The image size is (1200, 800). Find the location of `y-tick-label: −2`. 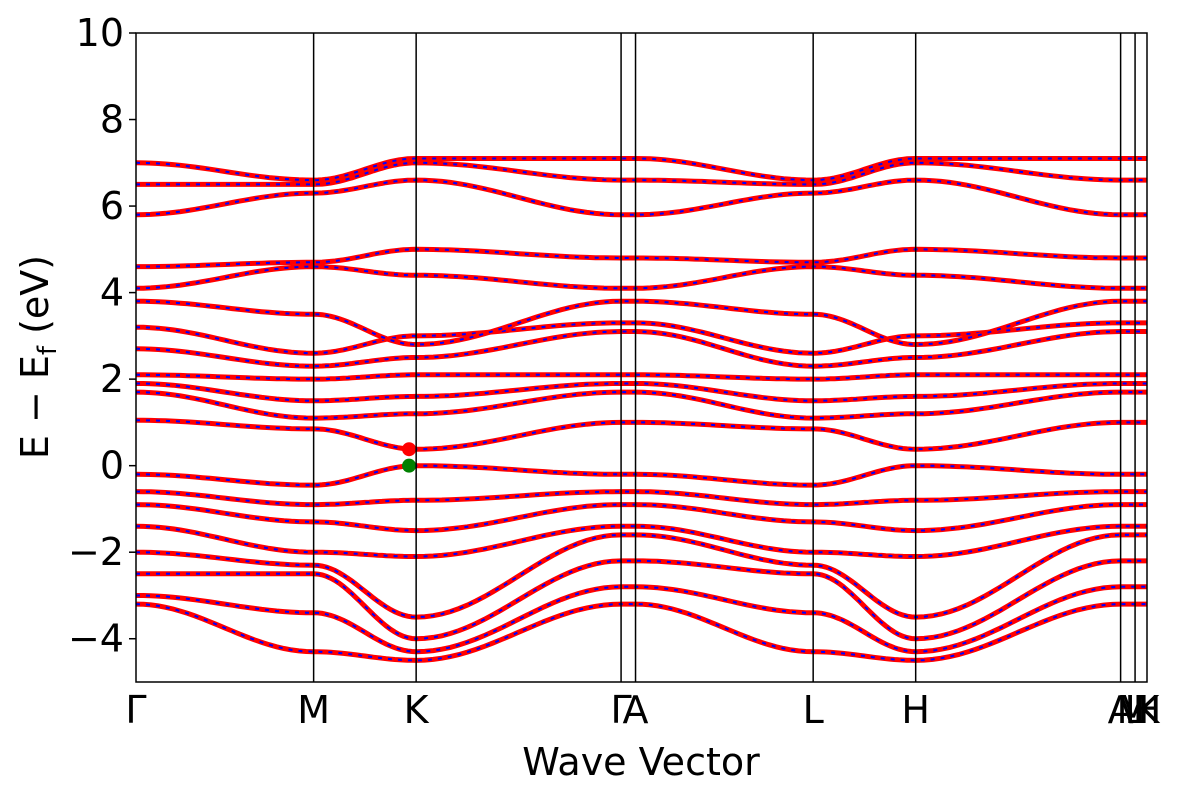

y-tick-label: −2 is located at coordinates (96, 552).